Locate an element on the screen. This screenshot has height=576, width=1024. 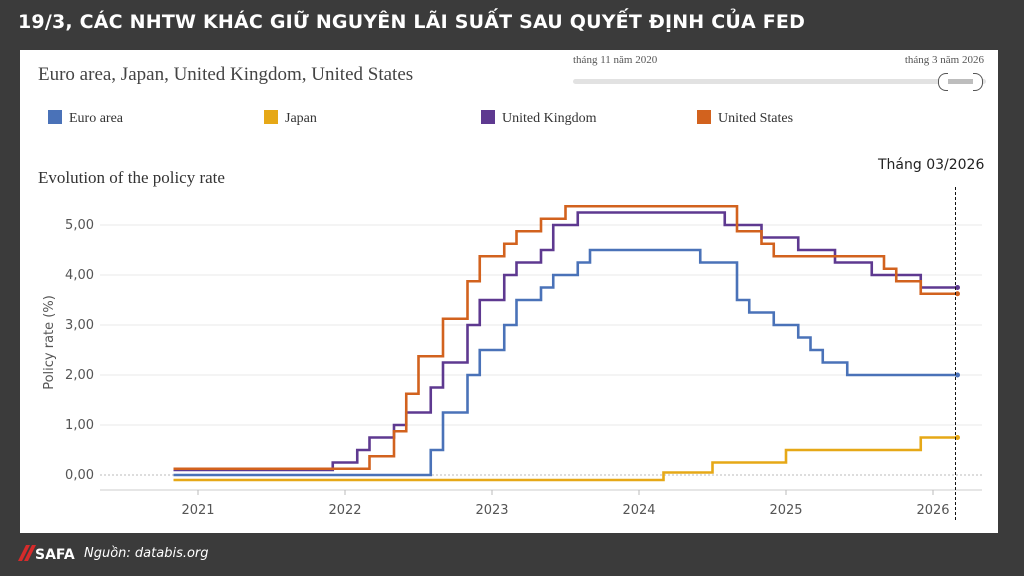
legend-label-japan: Japan is located at coordinates (301, 118).